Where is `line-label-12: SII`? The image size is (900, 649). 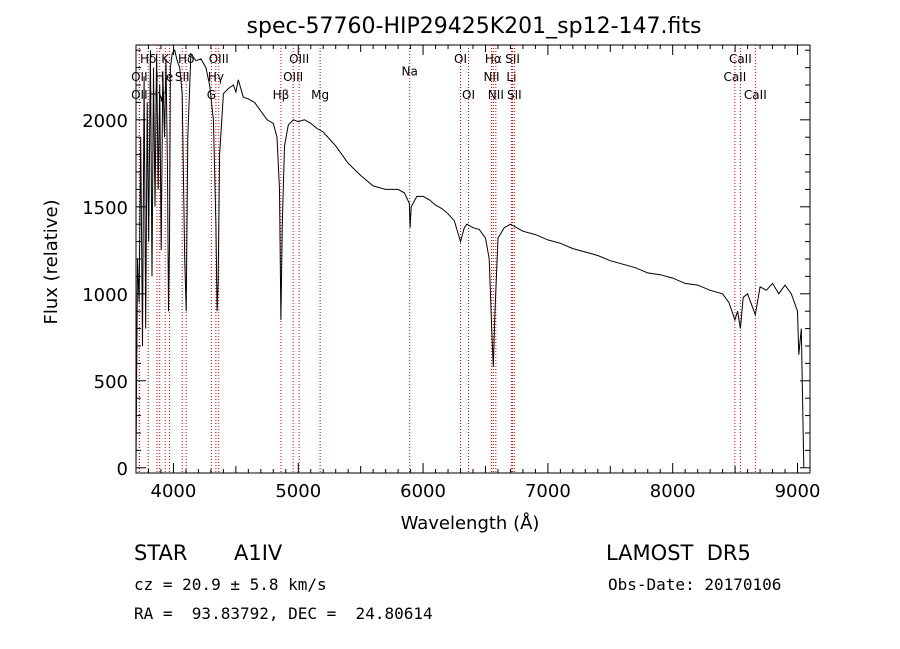 line-label-12: SII is located at coordinates (182, 77).